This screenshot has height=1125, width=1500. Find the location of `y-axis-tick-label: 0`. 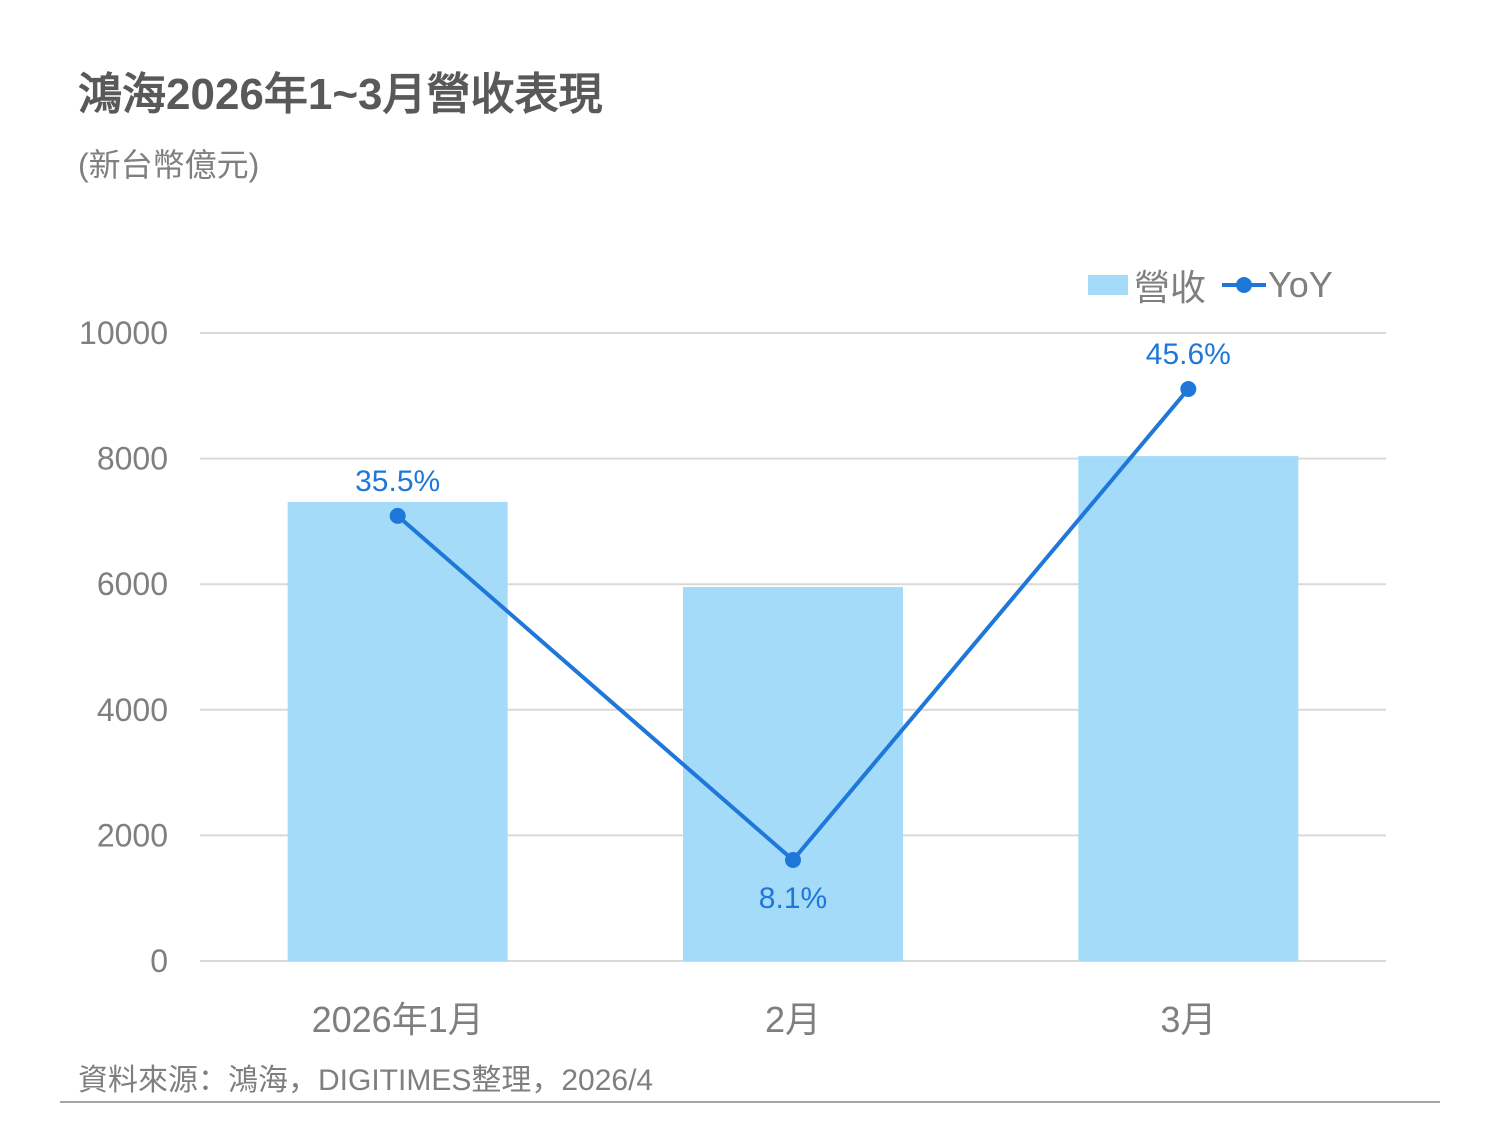

y-axis-tick-label: 0 is located at coordinates (159, 961).